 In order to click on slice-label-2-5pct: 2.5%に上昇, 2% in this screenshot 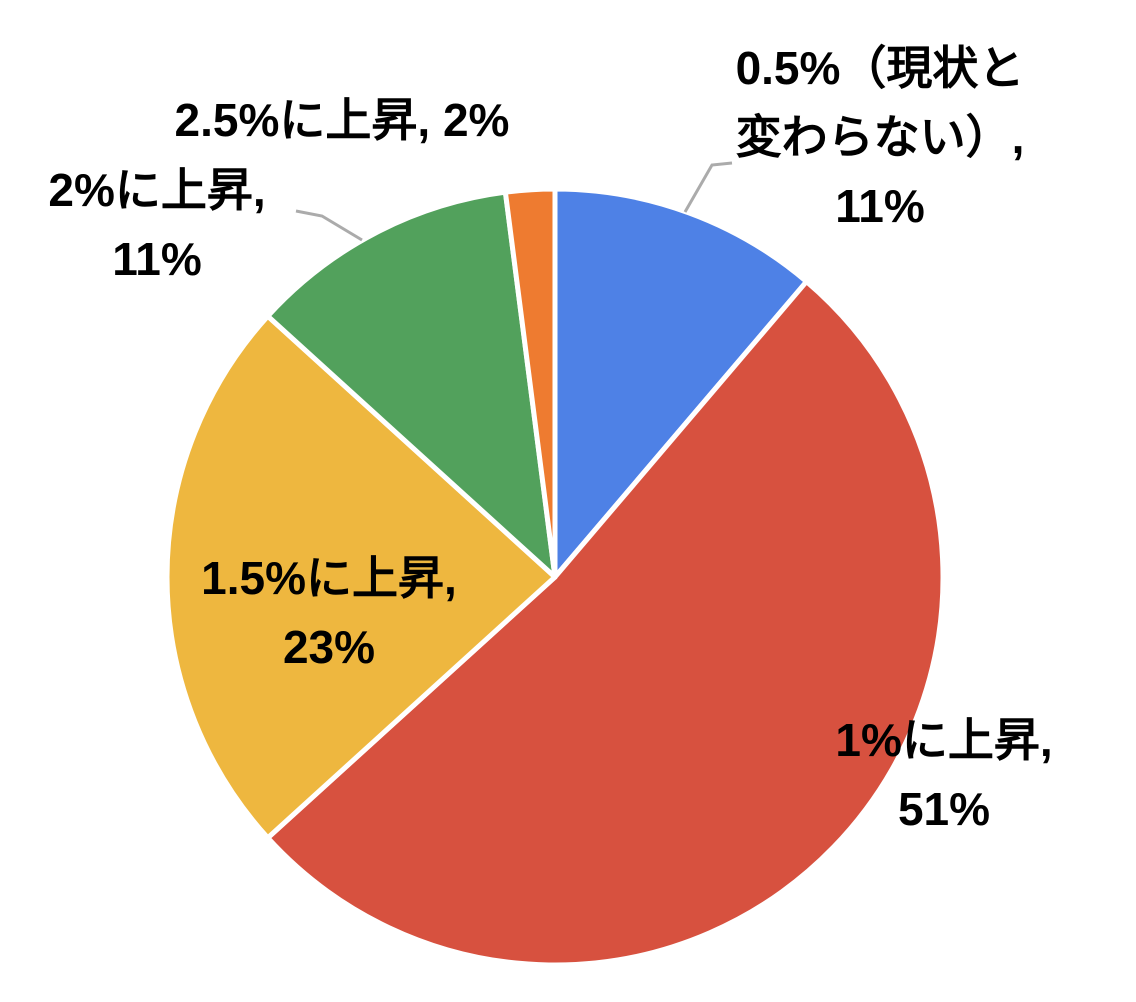, I will do `click(342, 120)`.